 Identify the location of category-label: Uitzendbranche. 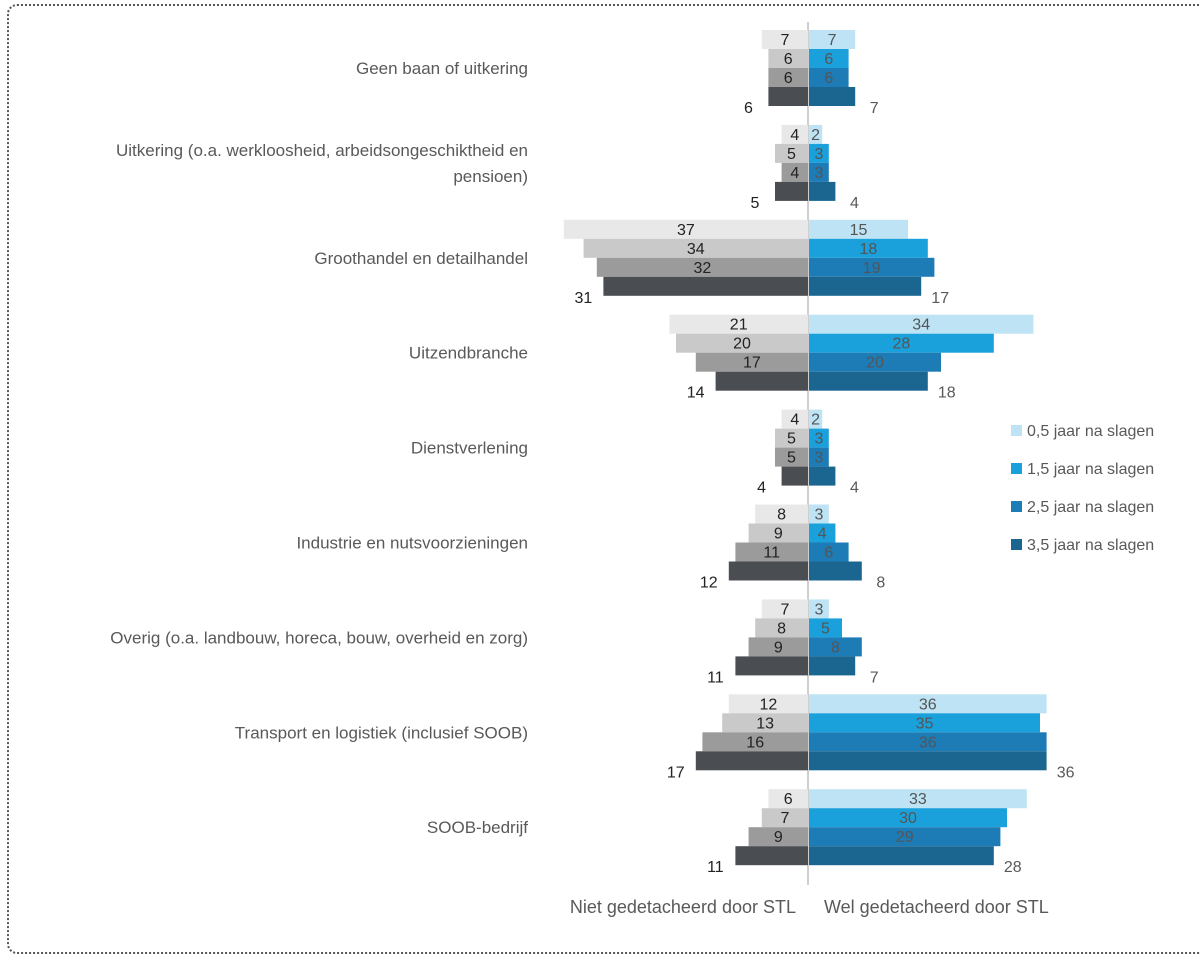
(468, 353).